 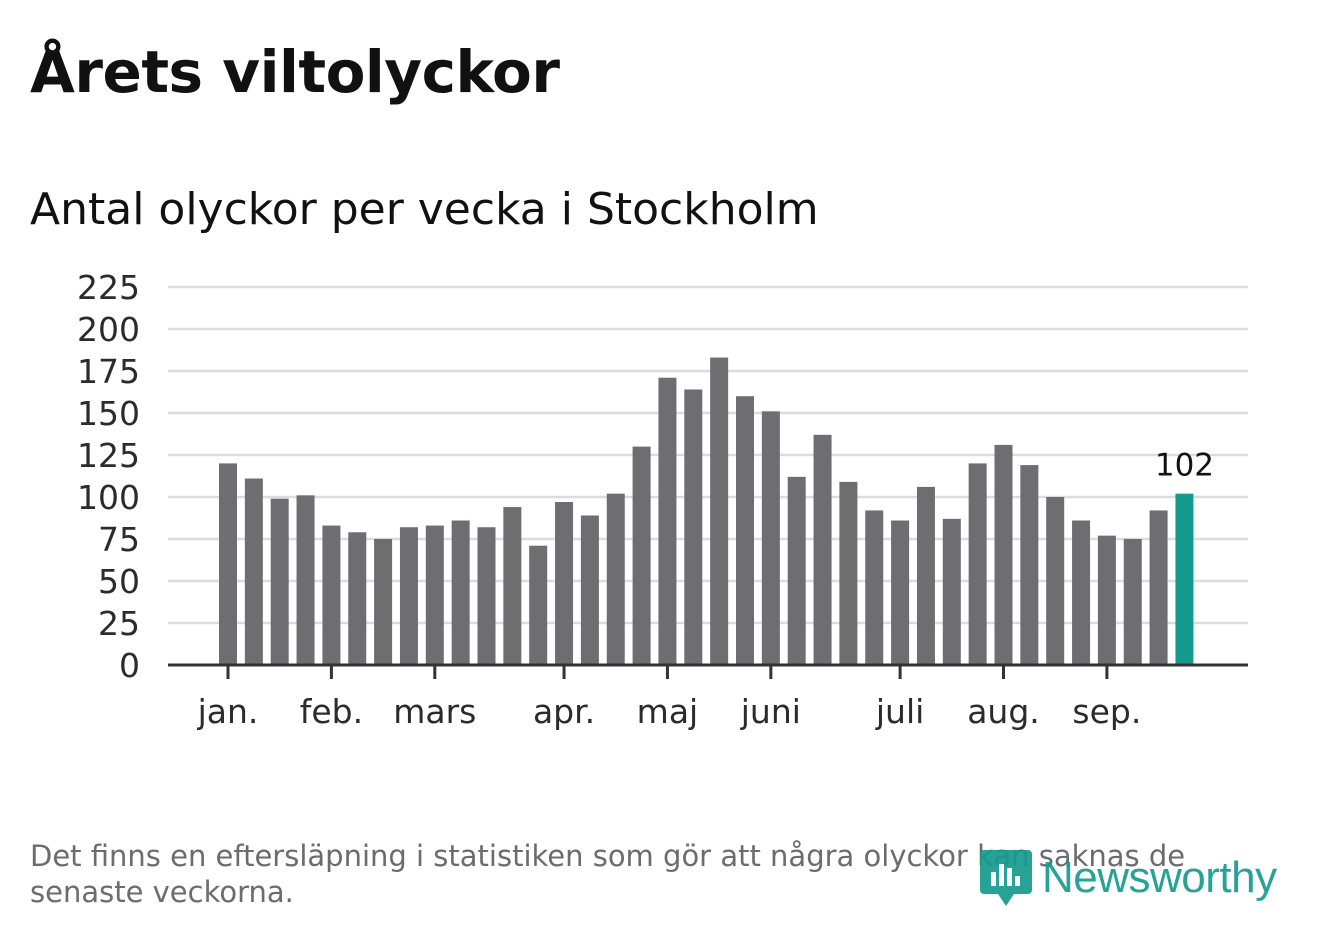 I want to click on y-tick-label: 100, so click(x=108, y=497).